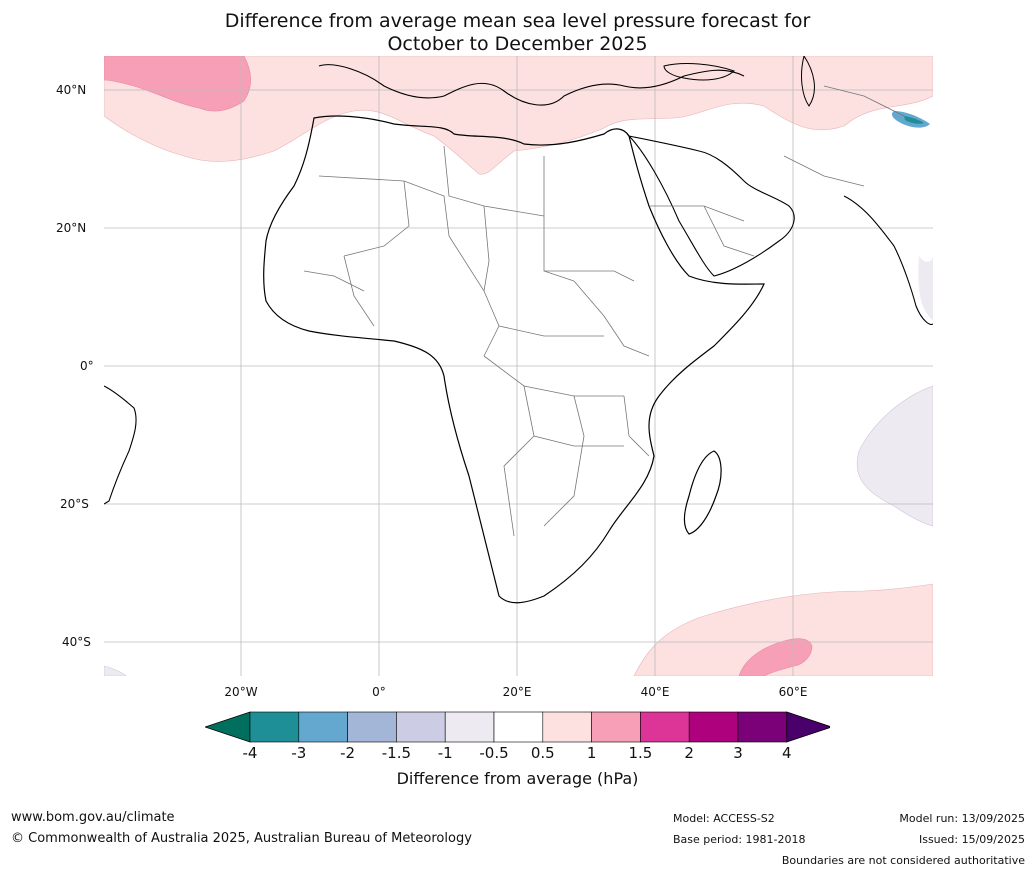  I want to click on anomaly-east-lilac, so click(925, 288).